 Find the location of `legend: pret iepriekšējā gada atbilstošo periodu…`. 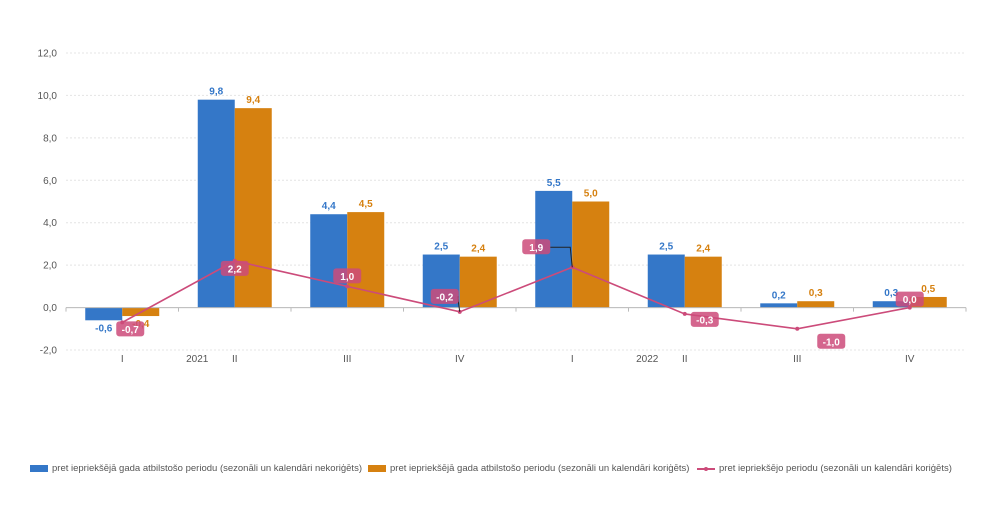

legend: pret iepriekšējā gada atbilstošo periodu… is located at coordinates (500, 473).